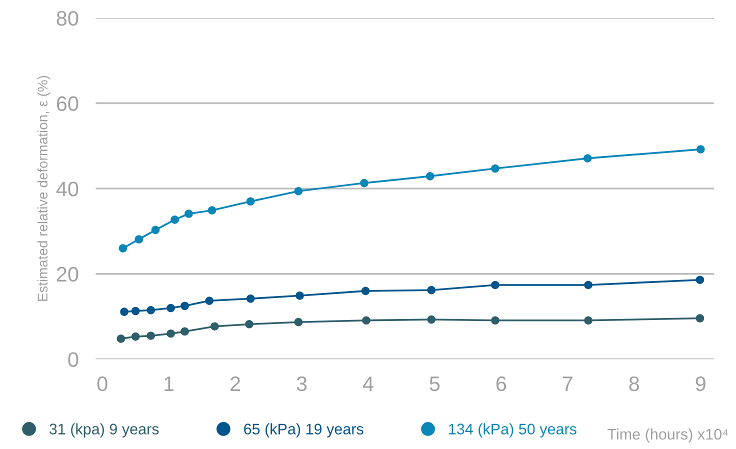 The width and height of the screenshot is (736, 449). Describe the element at coordinates (368, 383) in the screenshot. I see `x-tick-label: 4` at that location.